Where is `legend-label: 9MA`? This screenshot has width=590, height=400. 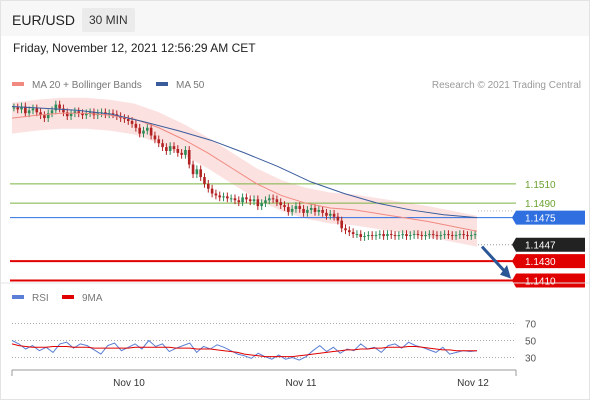 legend-label: 9MA is located at coordinates (92, 298).